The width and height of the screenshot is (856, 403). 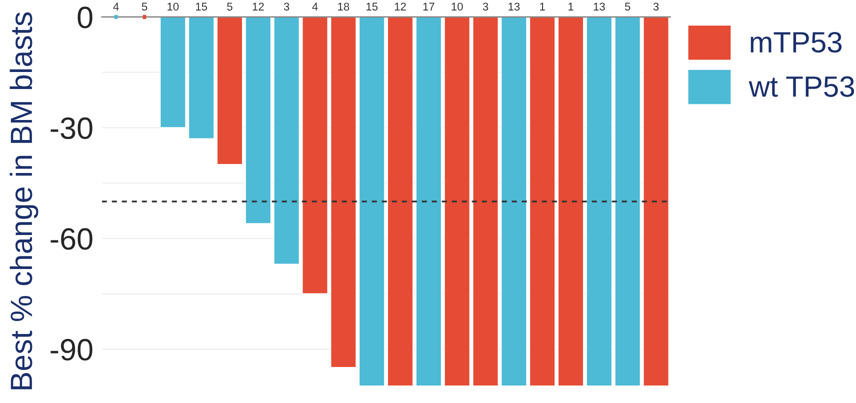 I want to click on y-tick-label: -90, so click(x=71, y=349).